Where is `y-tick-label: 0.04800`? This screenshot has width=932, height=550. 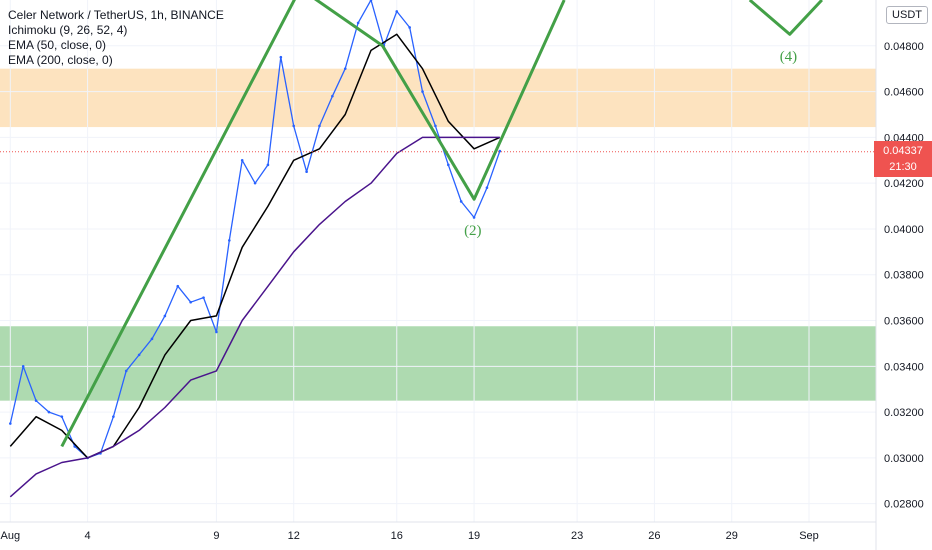
y-tick-label: 0.04800 is located at coordinates (904, 47).